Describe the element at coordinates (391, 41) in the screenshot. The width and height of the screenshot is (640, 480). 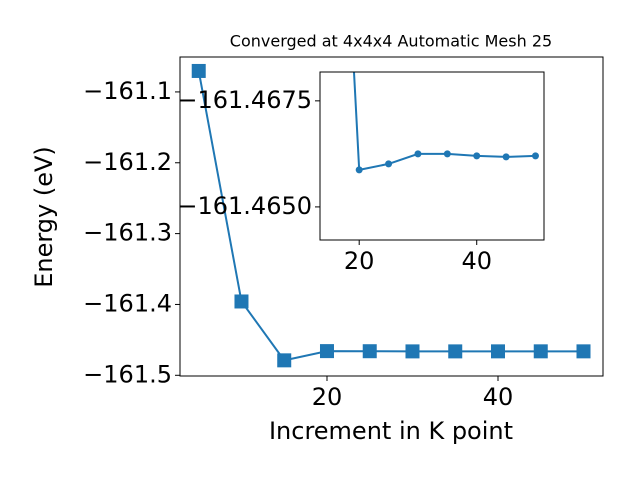
I see `chart-title: Converged at 4x4x4 Automatic Mesh 25` at that location.